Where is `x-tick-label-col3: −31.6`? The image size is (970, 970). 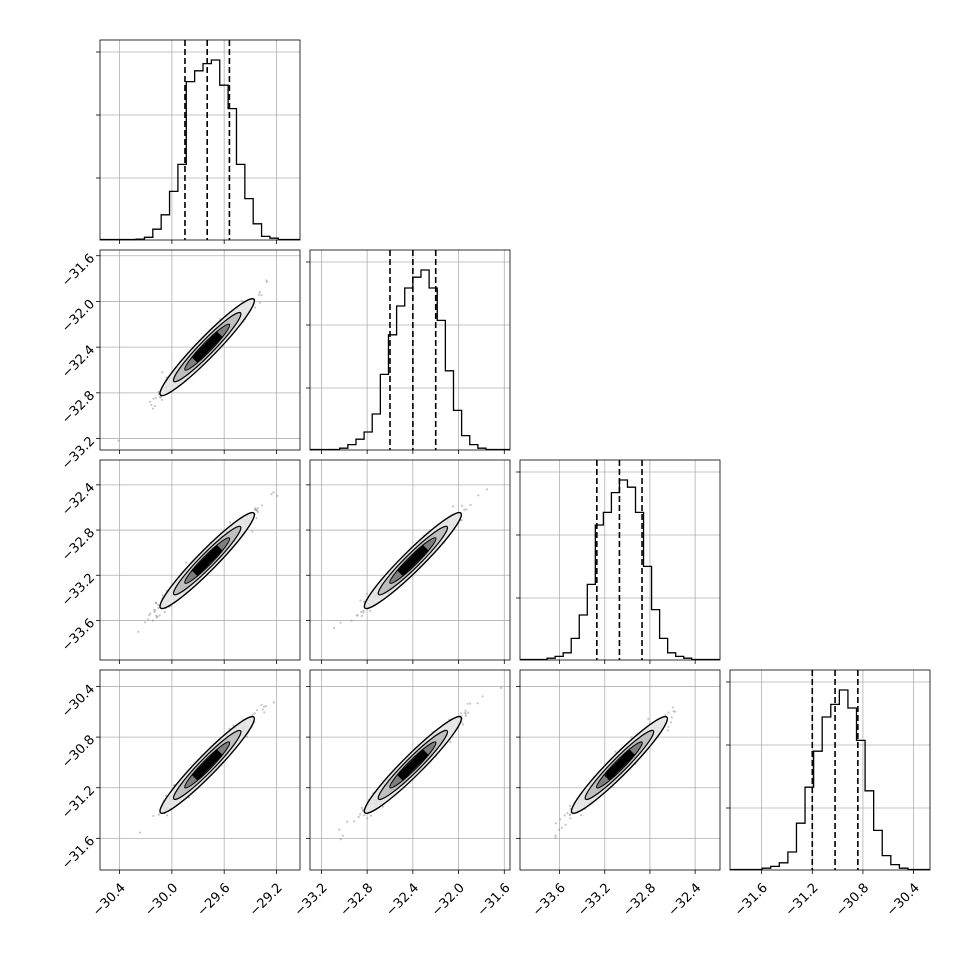 x-tick-label-col3: −31.6 is located at coordinates (751, 900).